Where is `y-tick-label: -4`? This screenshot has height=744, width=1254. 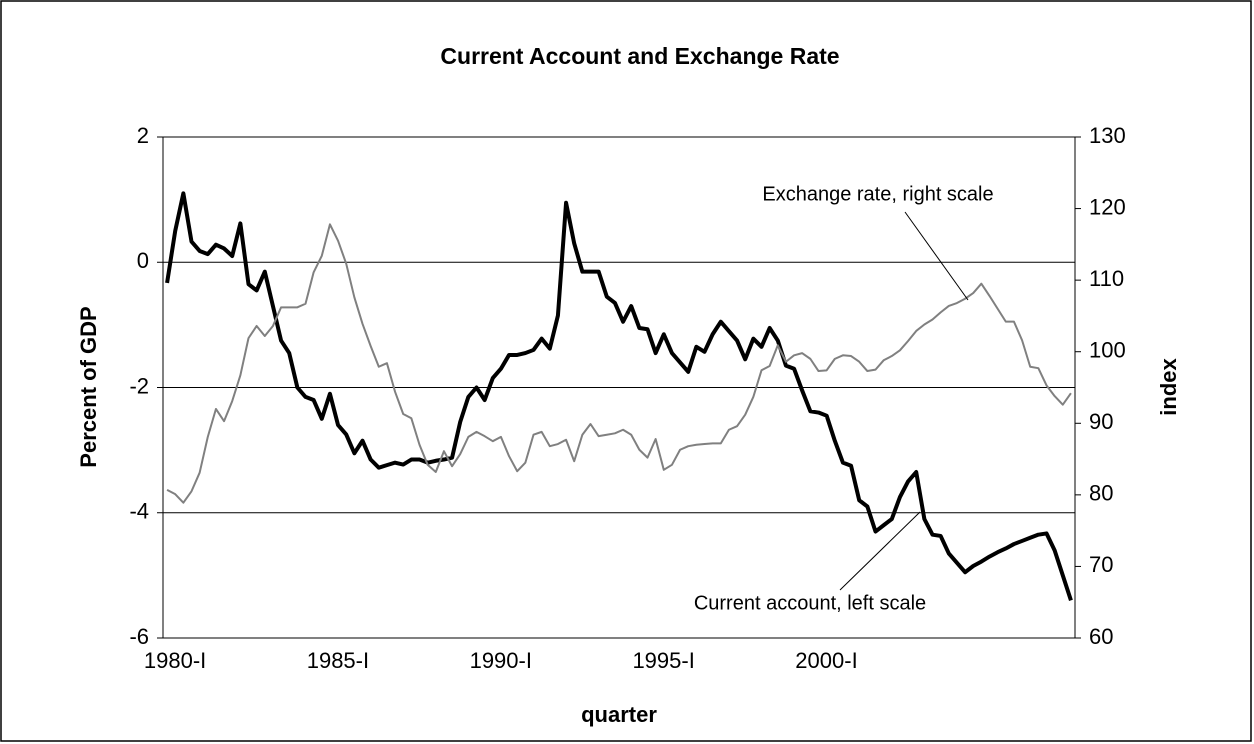 y-tick-label: -4 is located at coordinates (139, 511).